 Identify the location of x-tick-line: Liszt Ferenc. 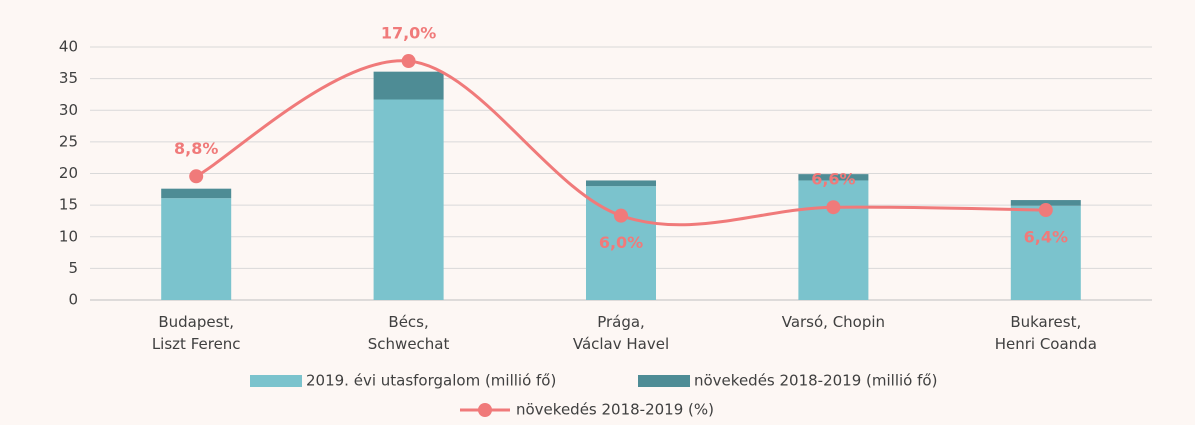
(196, 344).